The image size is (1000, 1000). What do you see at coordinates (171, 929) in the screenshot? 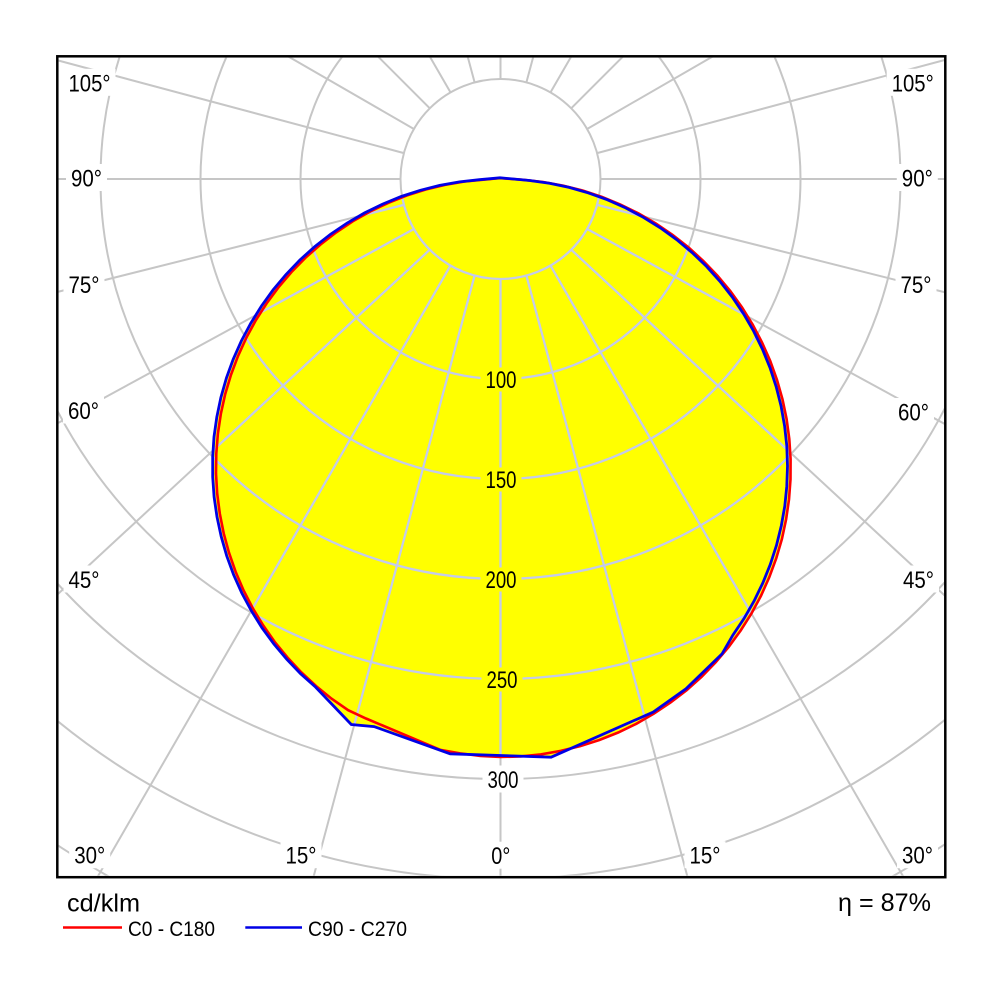
I see `svg-text: C0 - C180` at bounding box center [171, 929].